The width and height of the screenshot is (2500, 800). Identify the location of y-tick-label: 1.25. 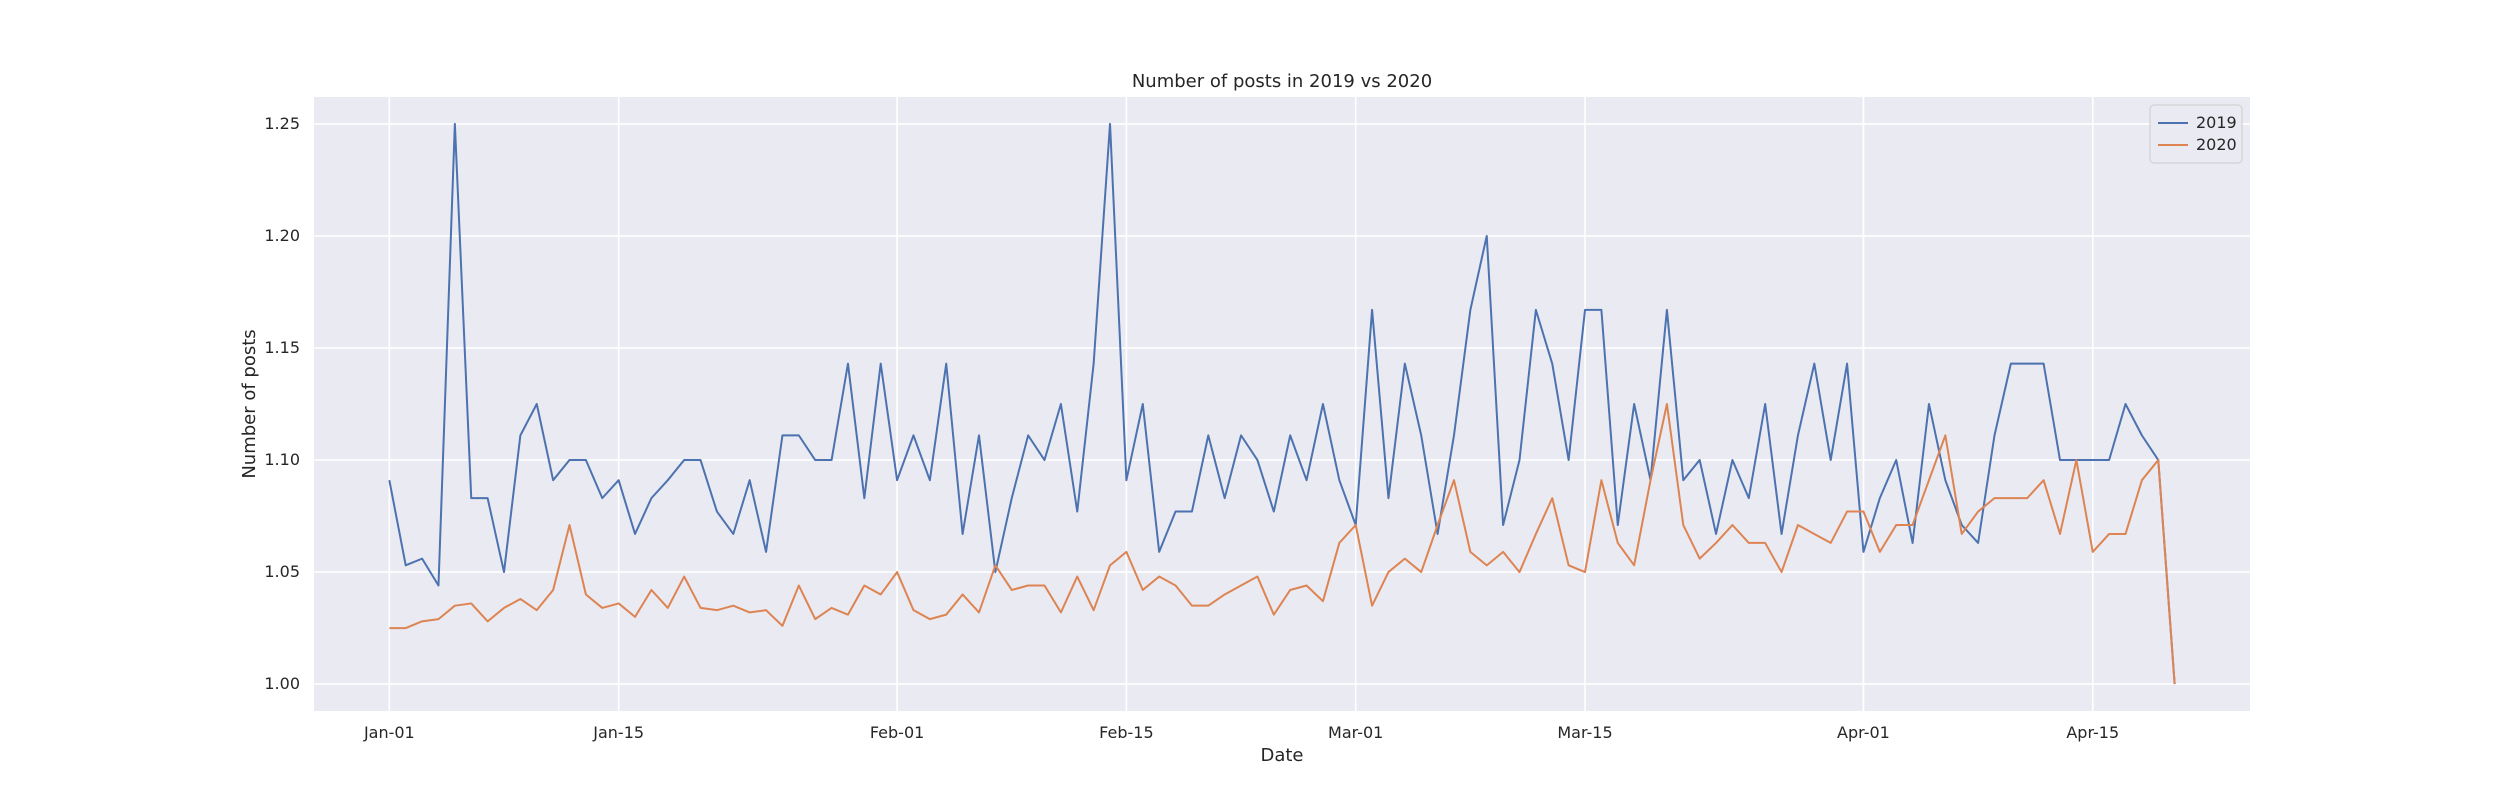
(282, 123).